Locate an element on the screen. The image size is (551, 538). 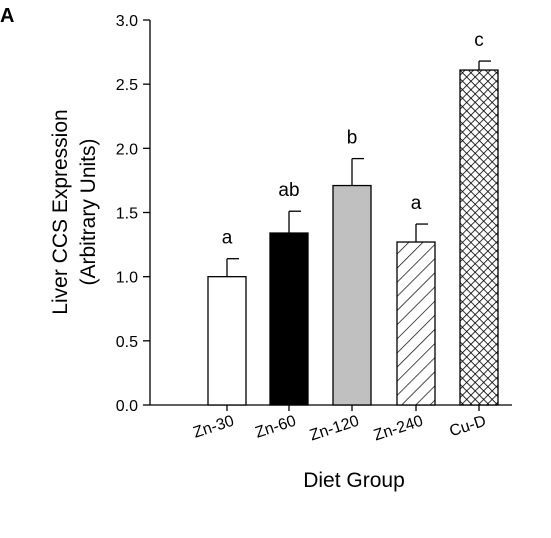
x-tick-label: Zn-60 is located at coordinates (275, 427).